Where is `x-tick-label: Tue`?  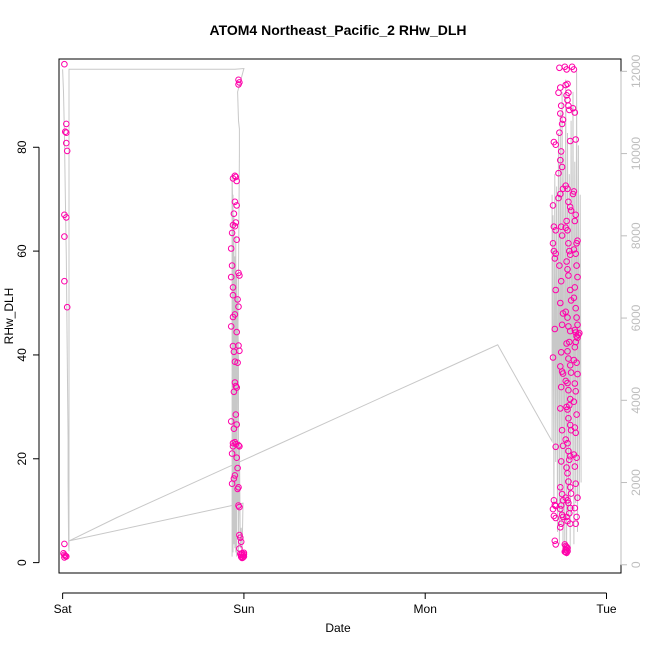 x-tick-label: Tue is located at coordinates (606, 609).